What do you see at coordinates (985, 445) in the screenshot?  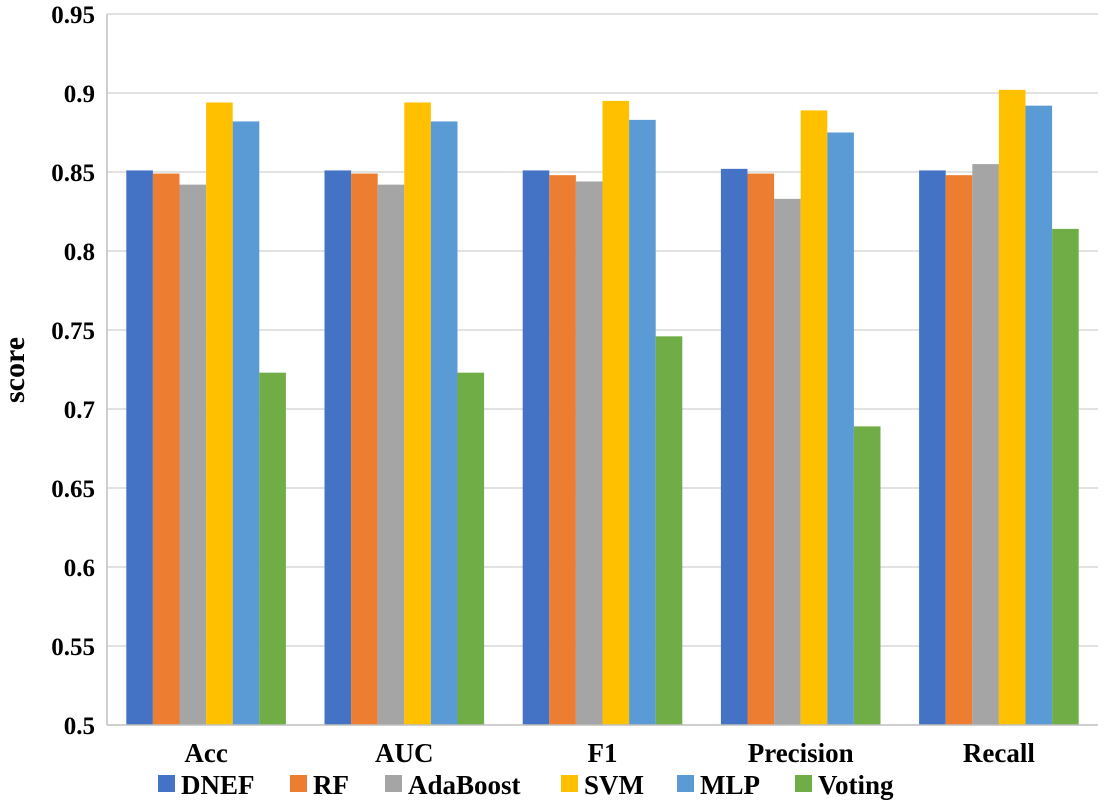 I see `bar-adaboost-recall` at bounding box center [985, 445].